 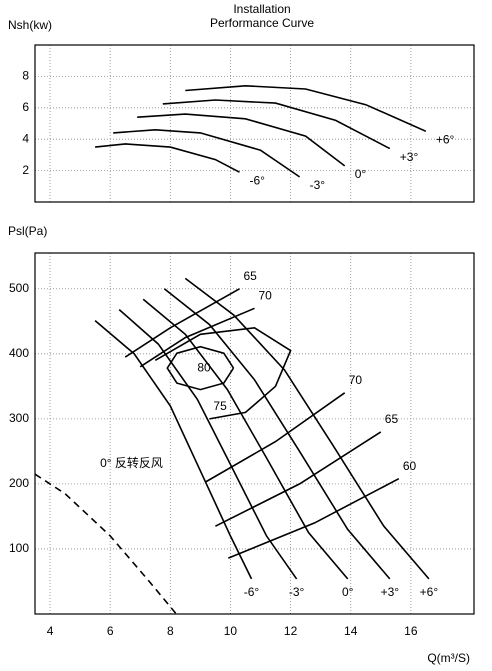 What do you see at coordinates (25, 170) in the screenshot?
I see `y-tick-label: 2` at bounding box center [25, 170].